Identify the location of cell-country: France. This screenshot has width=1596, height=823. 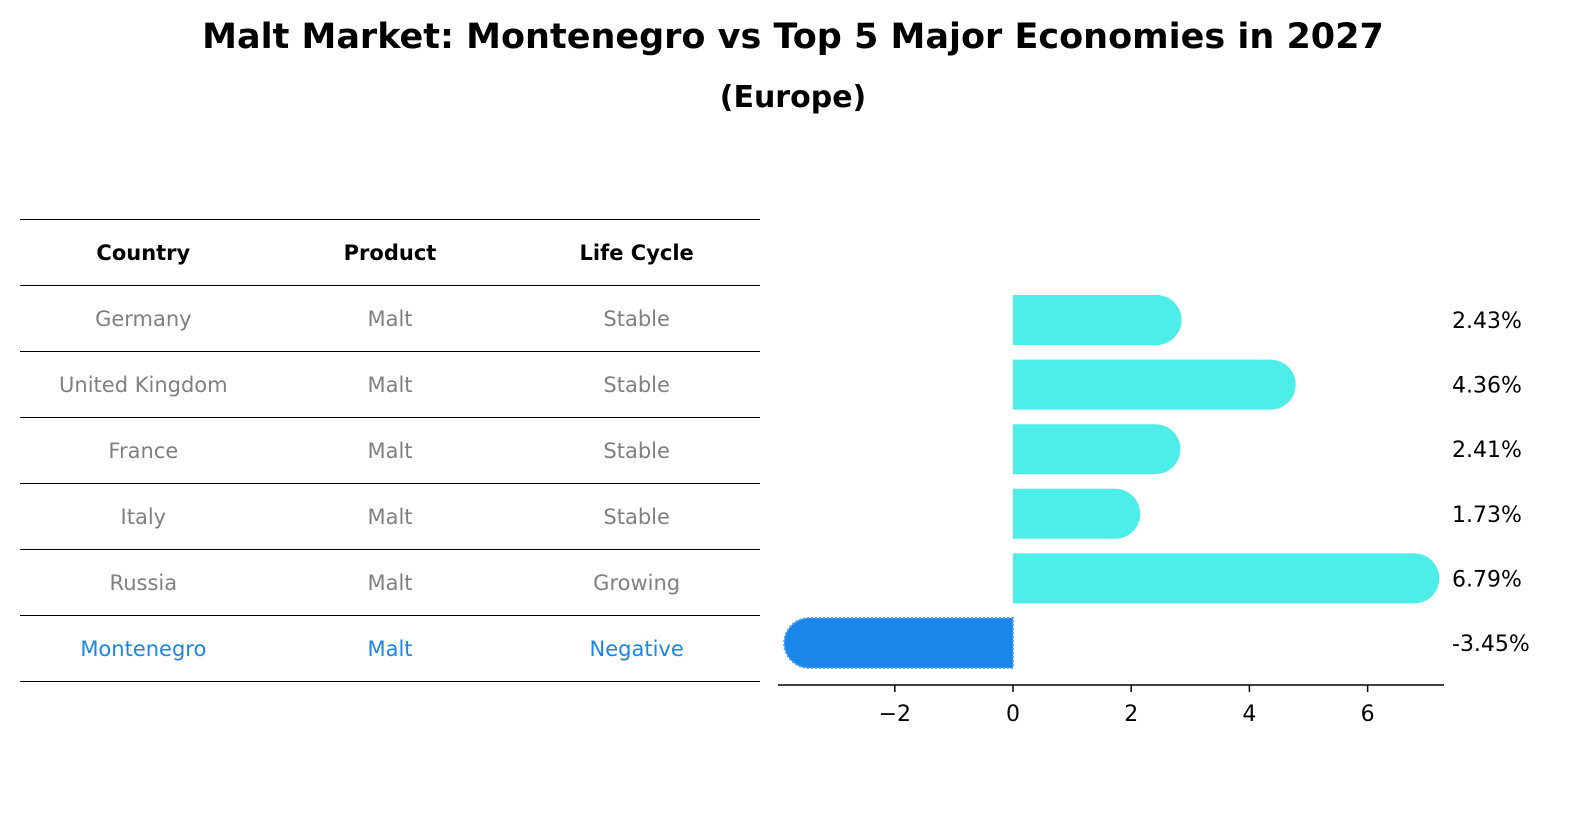
(143, 450).